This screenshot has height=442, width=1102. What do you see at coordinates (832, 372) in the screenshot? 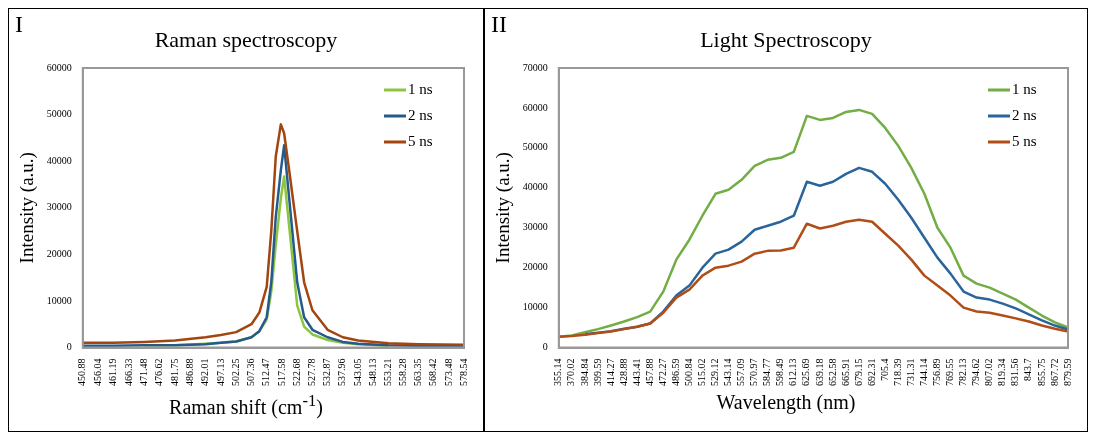
I see `x-tick-label: 652.58` at bounding box center [832, 372].